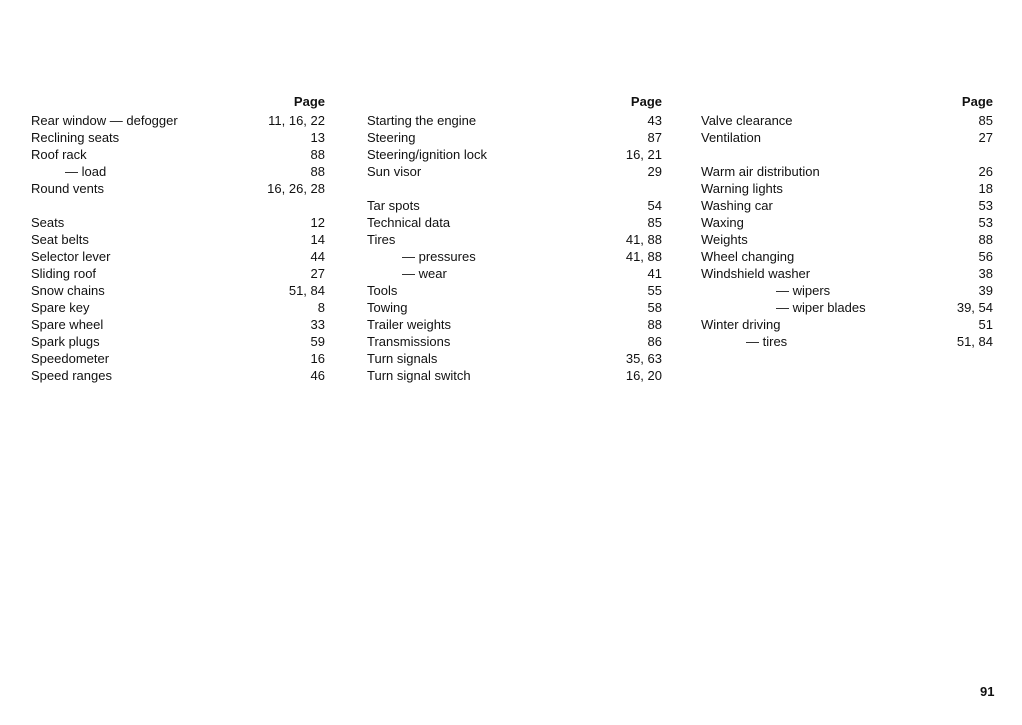 The image size is (1022, 725). I want to click on index-pages: 55, so click(654, 290).